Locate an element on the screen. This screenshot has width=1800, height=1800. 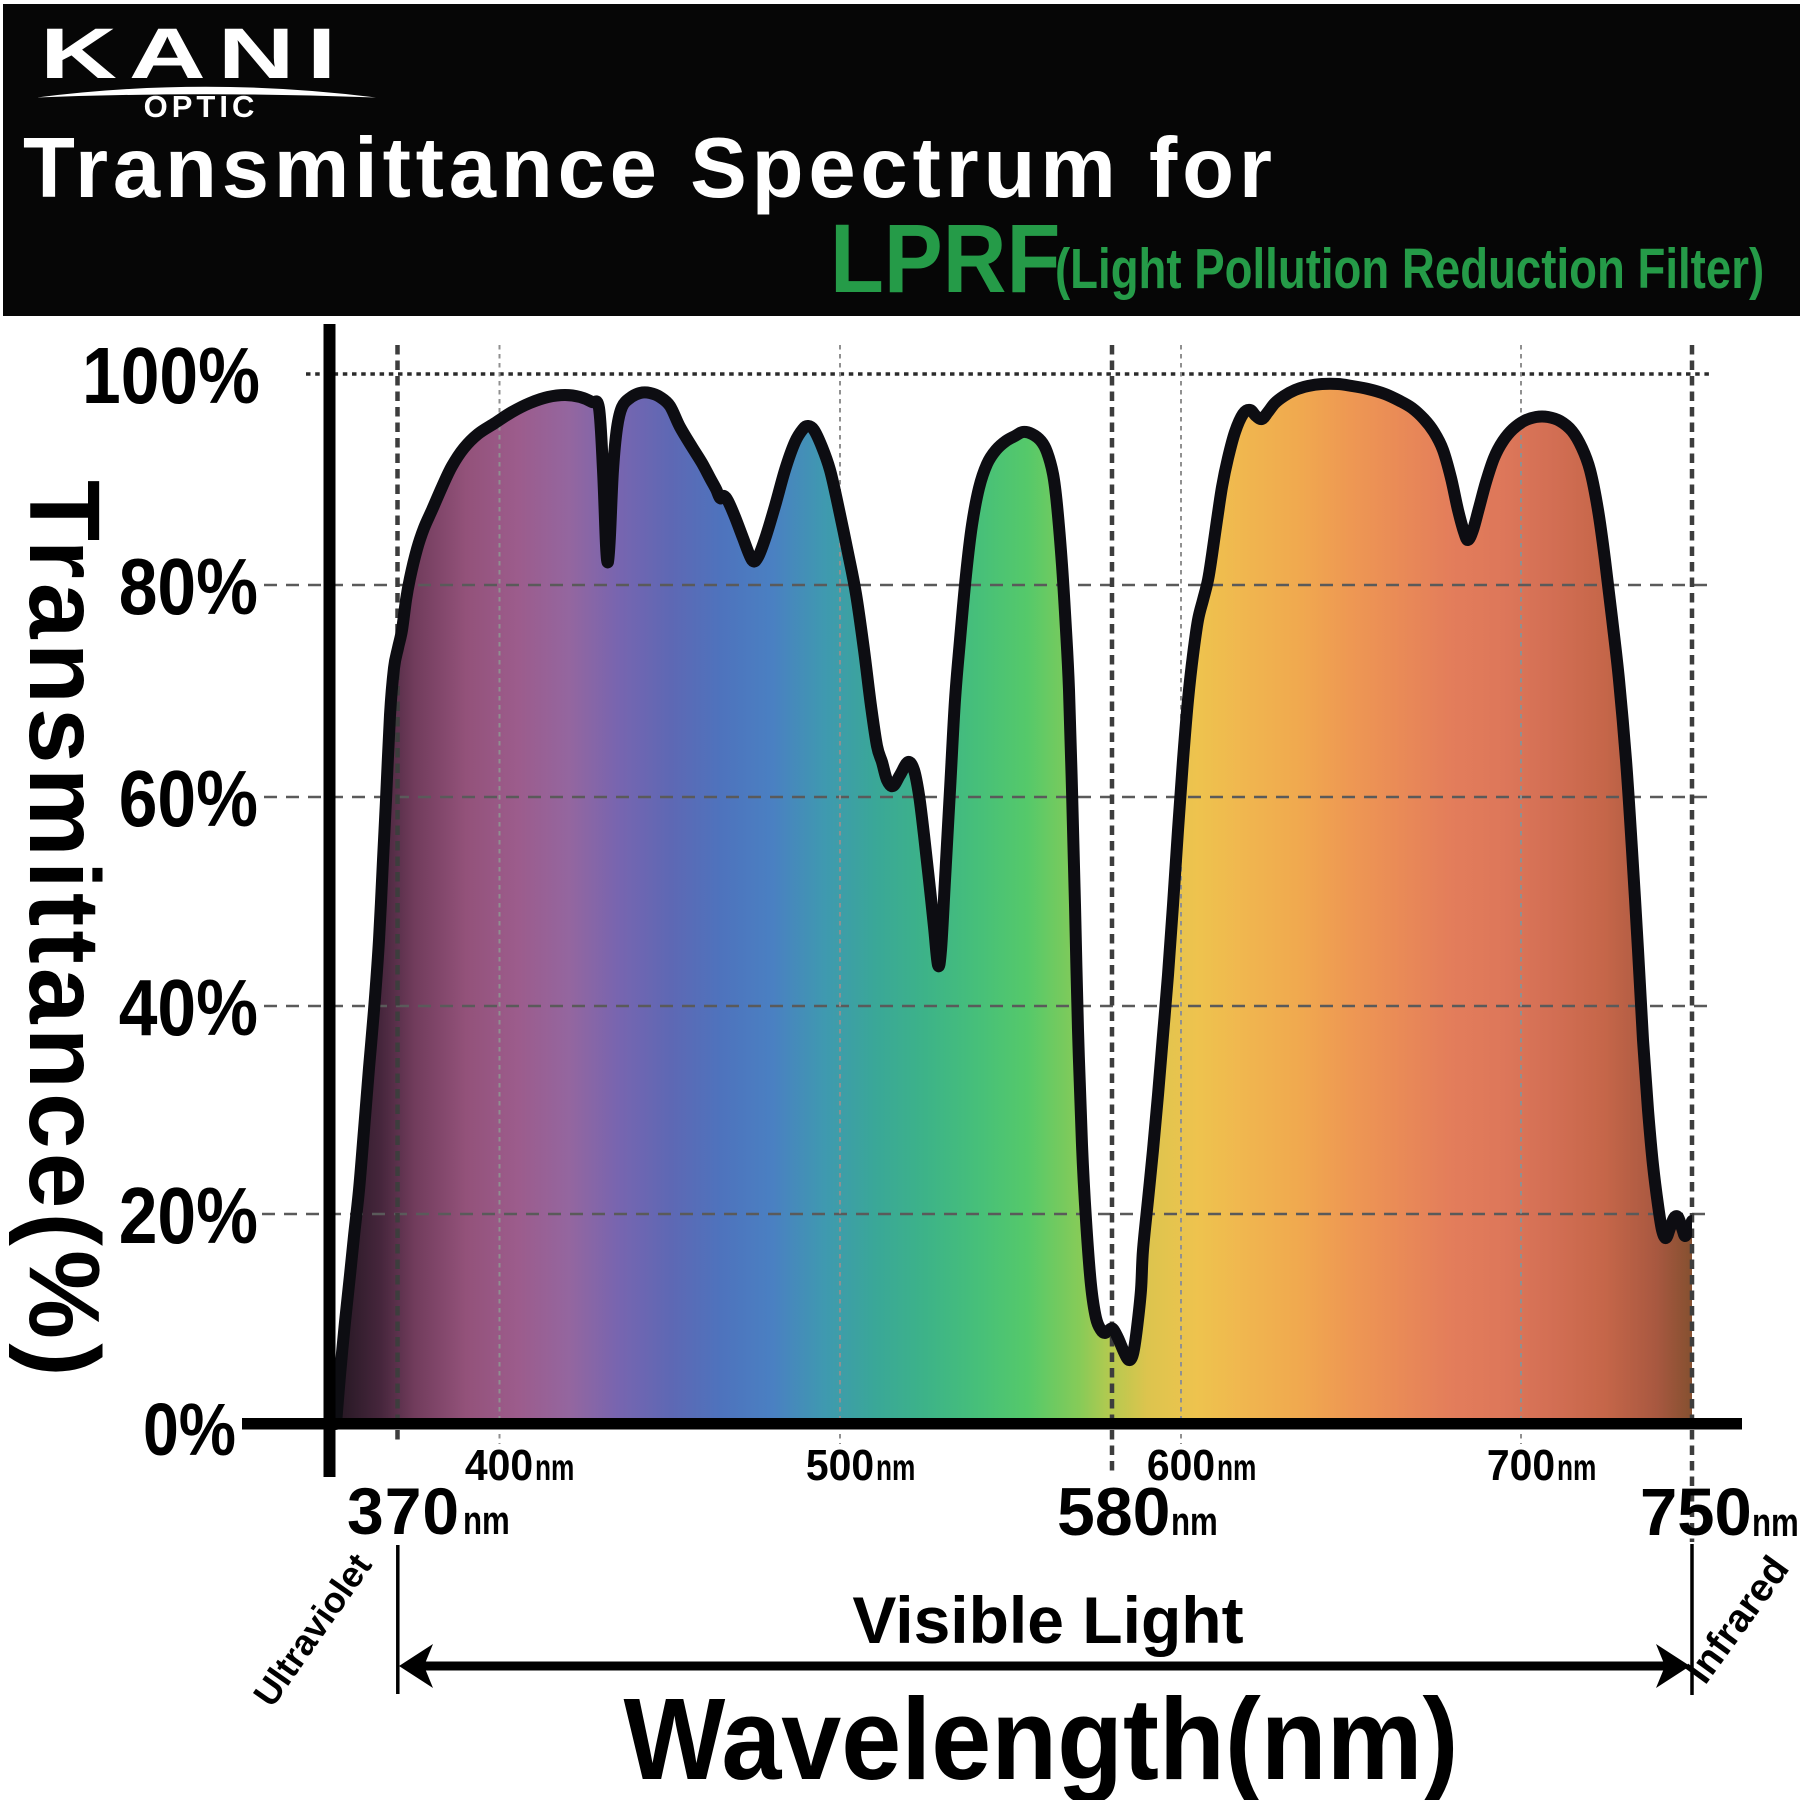
svg-text: 600 is located at coordinates (1181, 1466).